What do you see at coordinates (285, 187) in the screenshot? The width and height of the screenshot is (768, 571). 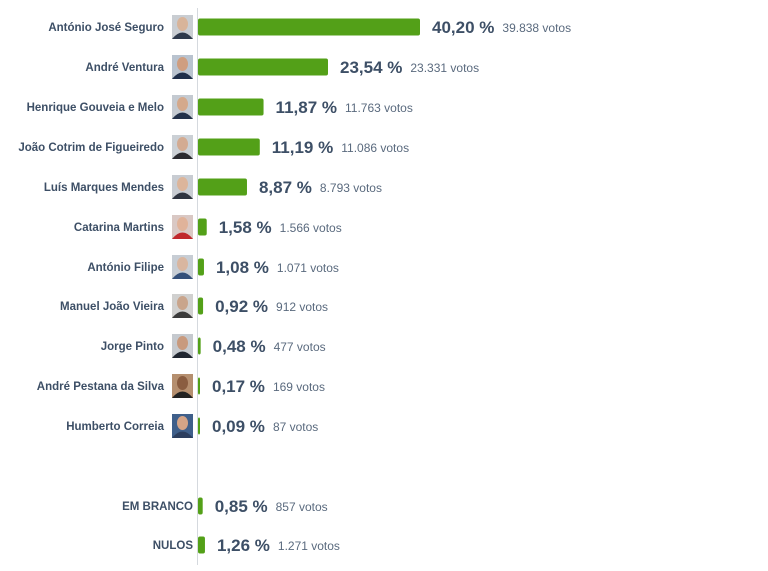 I see `percentage-label: 8,87 %` at bounding box center [285, 187].